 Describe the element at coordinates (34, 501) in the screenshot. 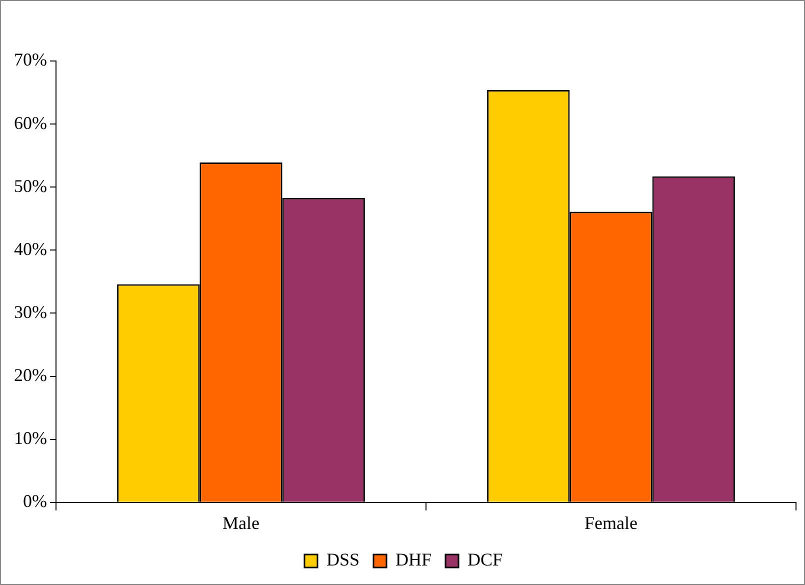

I see `y-tick-label: 0%` at that location.